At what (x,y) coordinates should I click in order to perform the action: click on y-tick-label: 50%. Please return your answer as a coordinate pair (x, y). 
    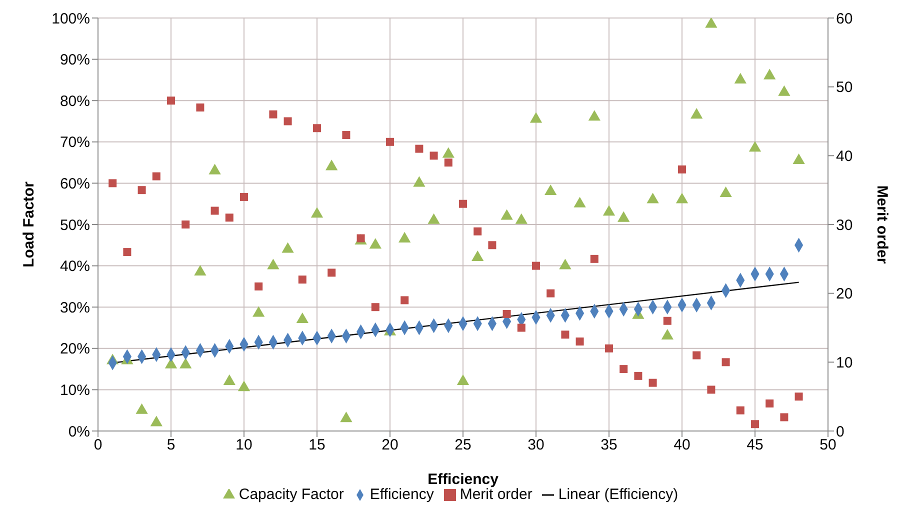
    Looking at the image, I should click on (75, 225).